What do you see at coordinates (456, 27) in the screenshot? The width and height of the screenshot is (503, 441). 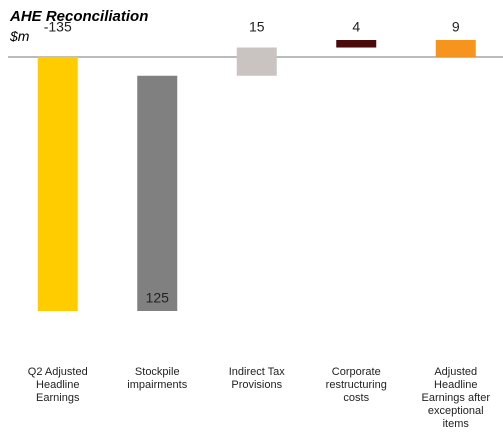 I see `value-label: 9` at bounding box center [456, 27].